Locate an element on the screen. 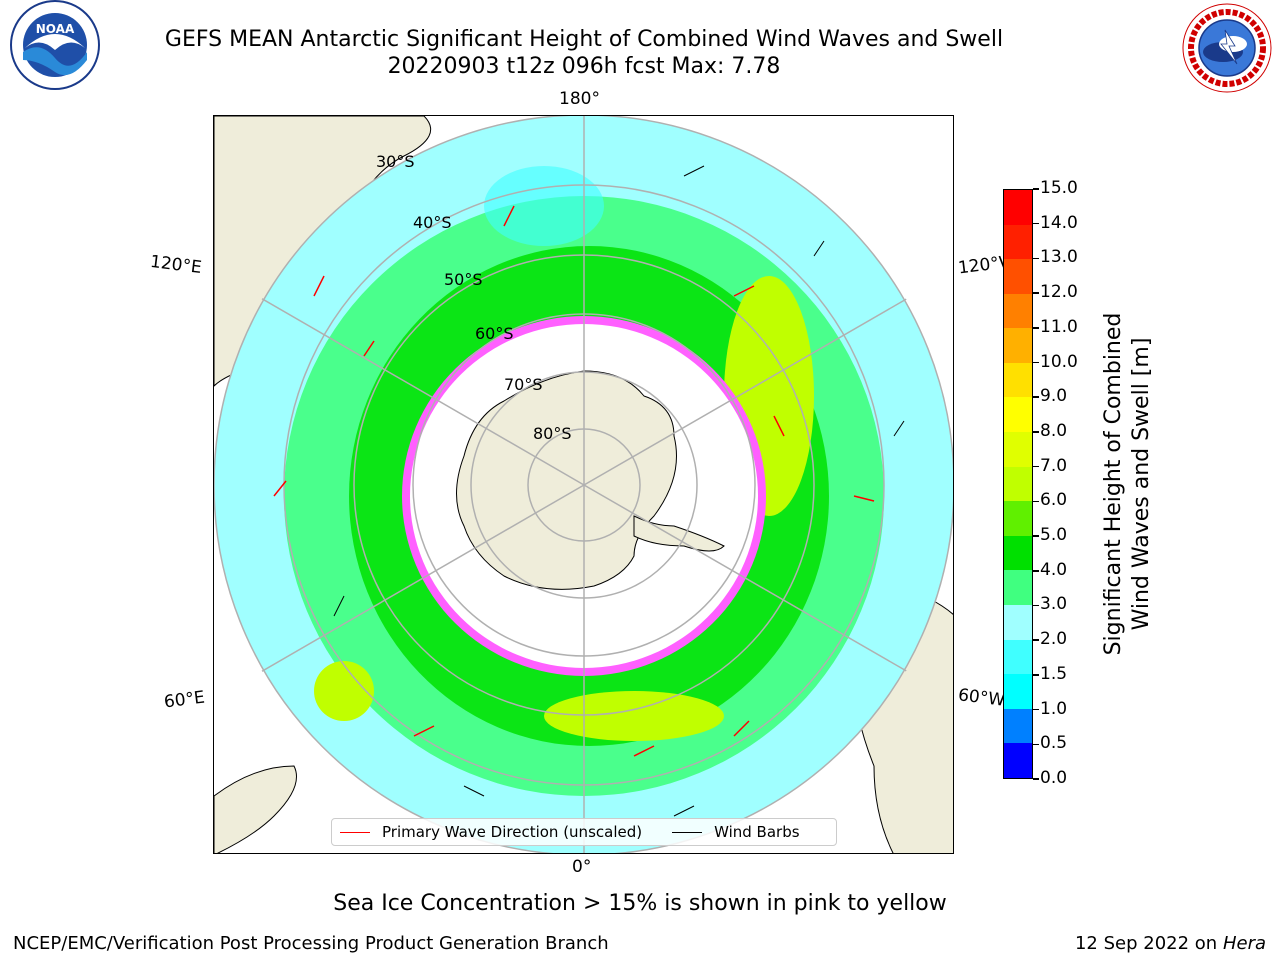 Image resolution: width=1280 pixels, height=960 pixels. colorbar-tick-label: 12.0 is located at coordinates (1059, 292).